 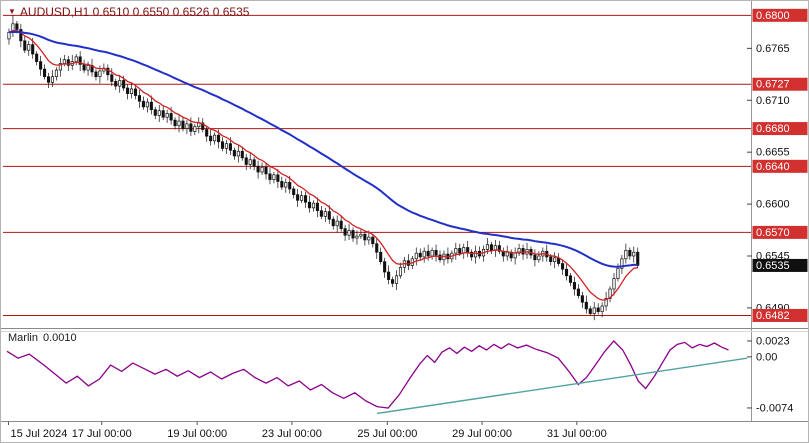 I want to click on indicator-tick-label: 0.0023, so click(x=773, y=341).